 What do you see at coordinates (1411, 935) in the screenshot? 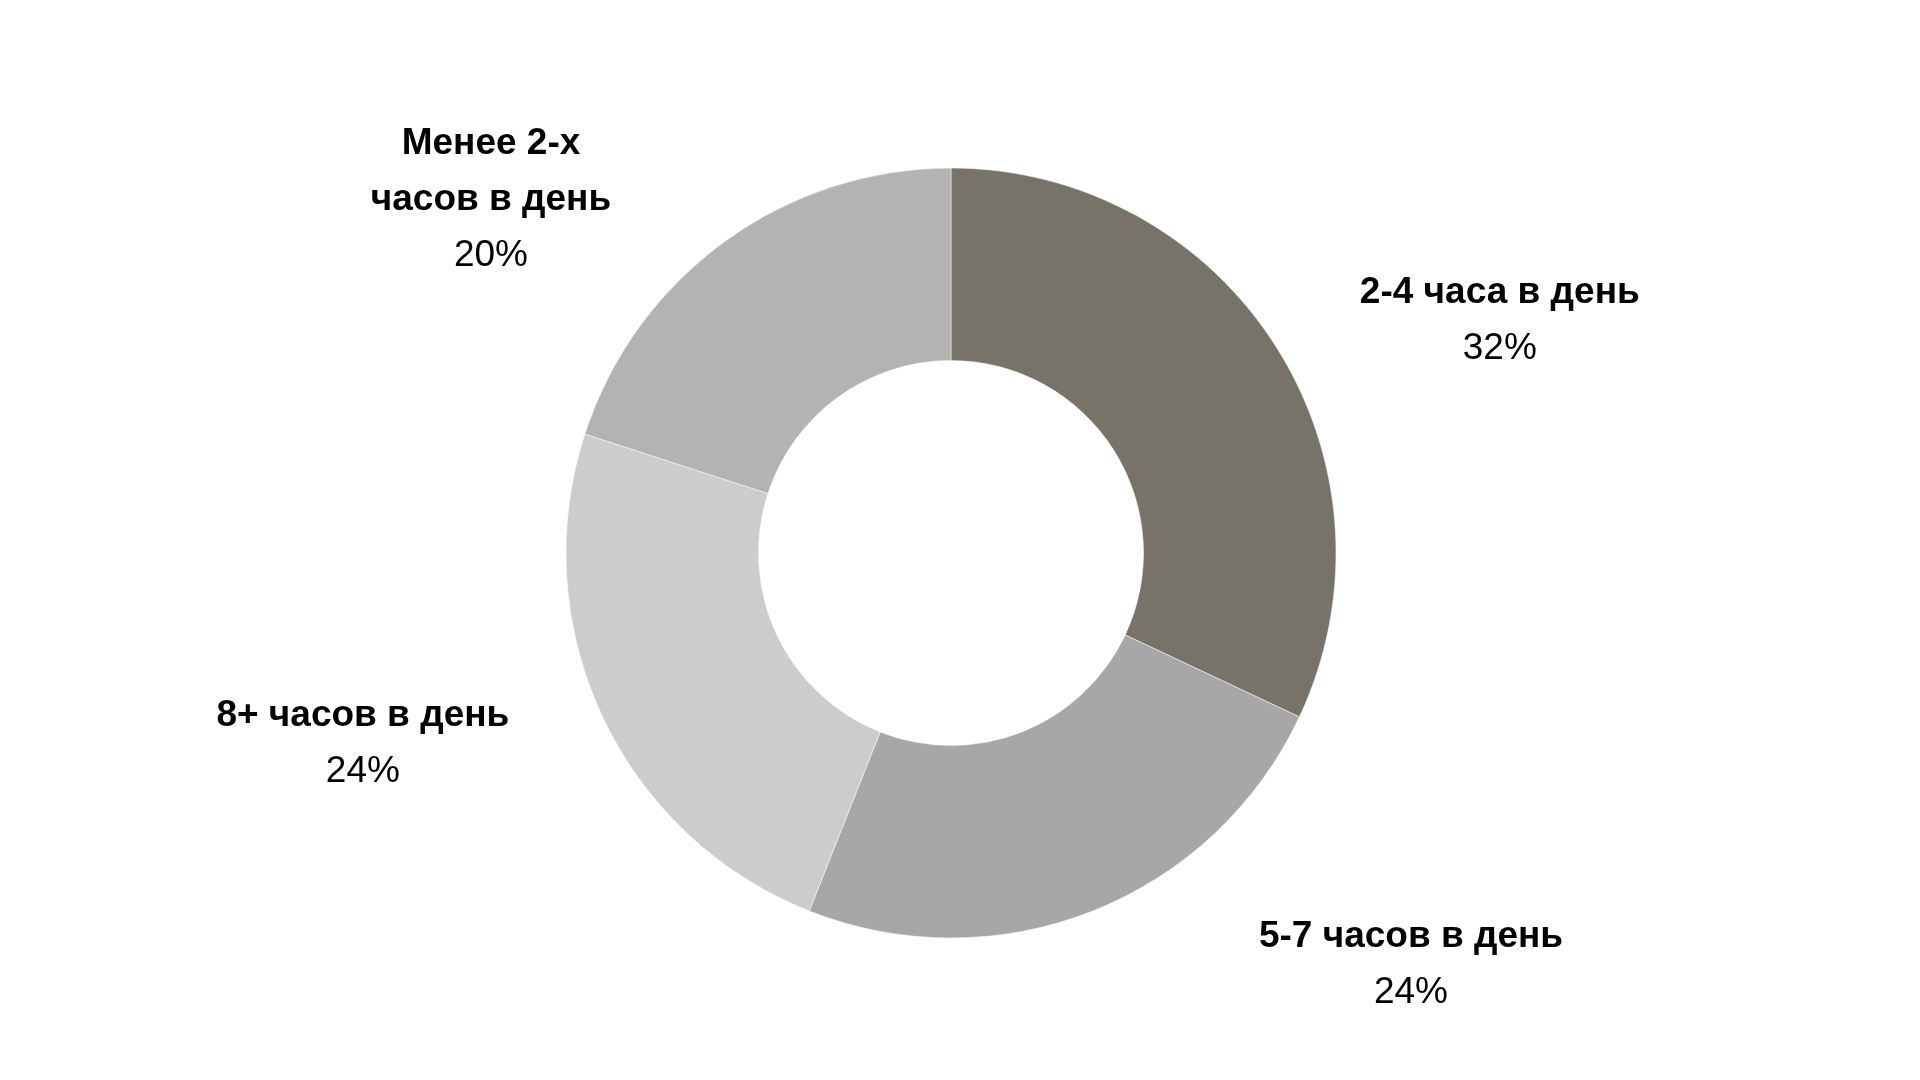
I see `slice-label: 5-7 часов в день` at bounding box center [1411, 935].